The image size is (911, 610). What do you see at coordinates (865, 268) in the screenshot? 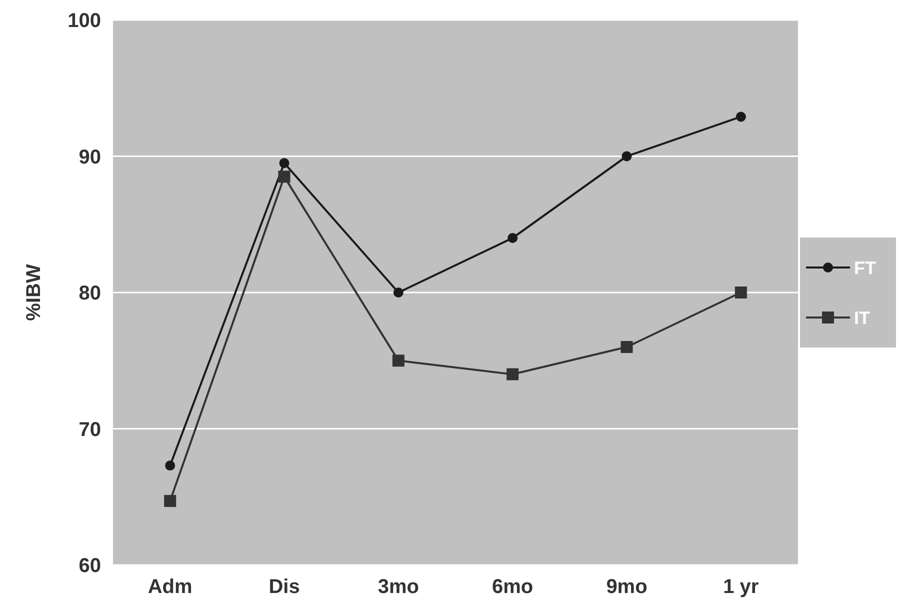
I see `legend-label: FT` at bounding box center [865, 268].